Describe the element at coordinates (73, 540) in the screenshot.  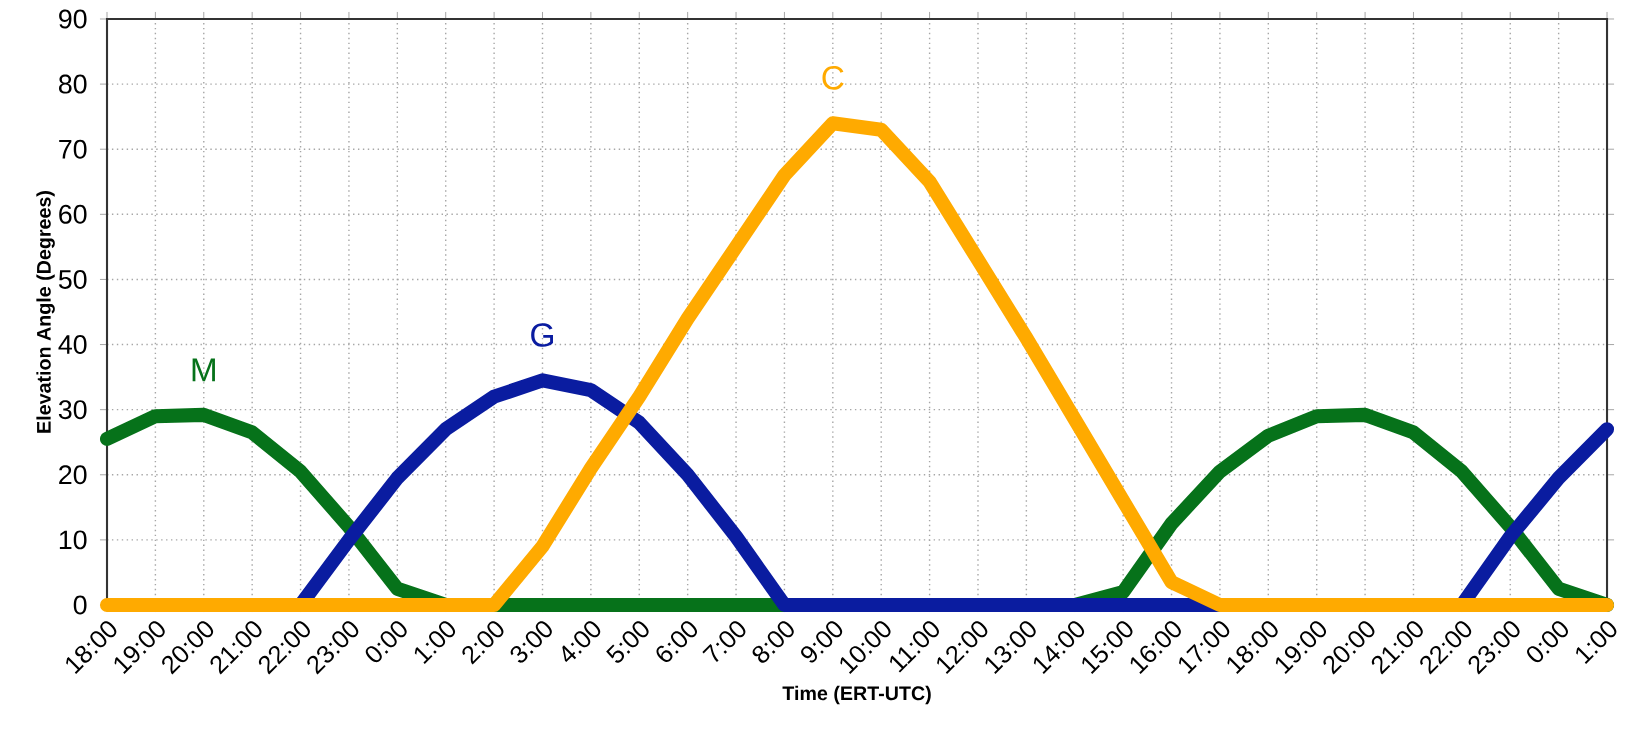
I see `y-tick-label: 10` at that location.